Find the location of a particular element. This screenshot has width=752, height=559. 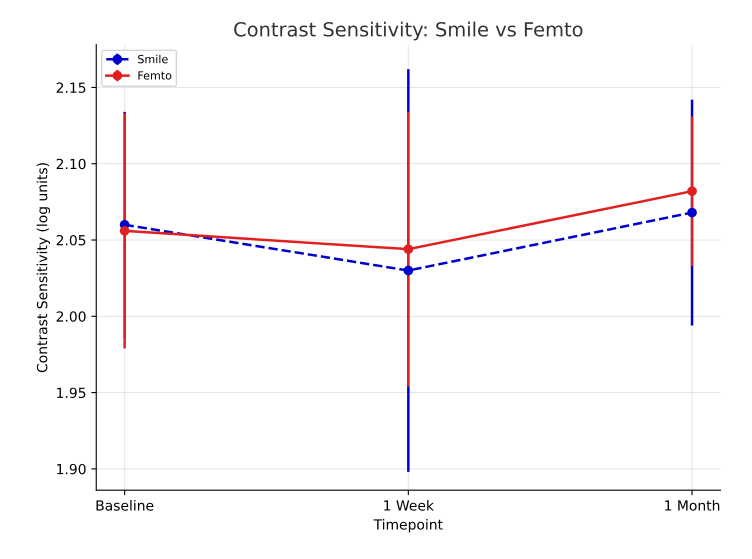

y-tick-label: 2.00 is located at coordinates (71, 316).